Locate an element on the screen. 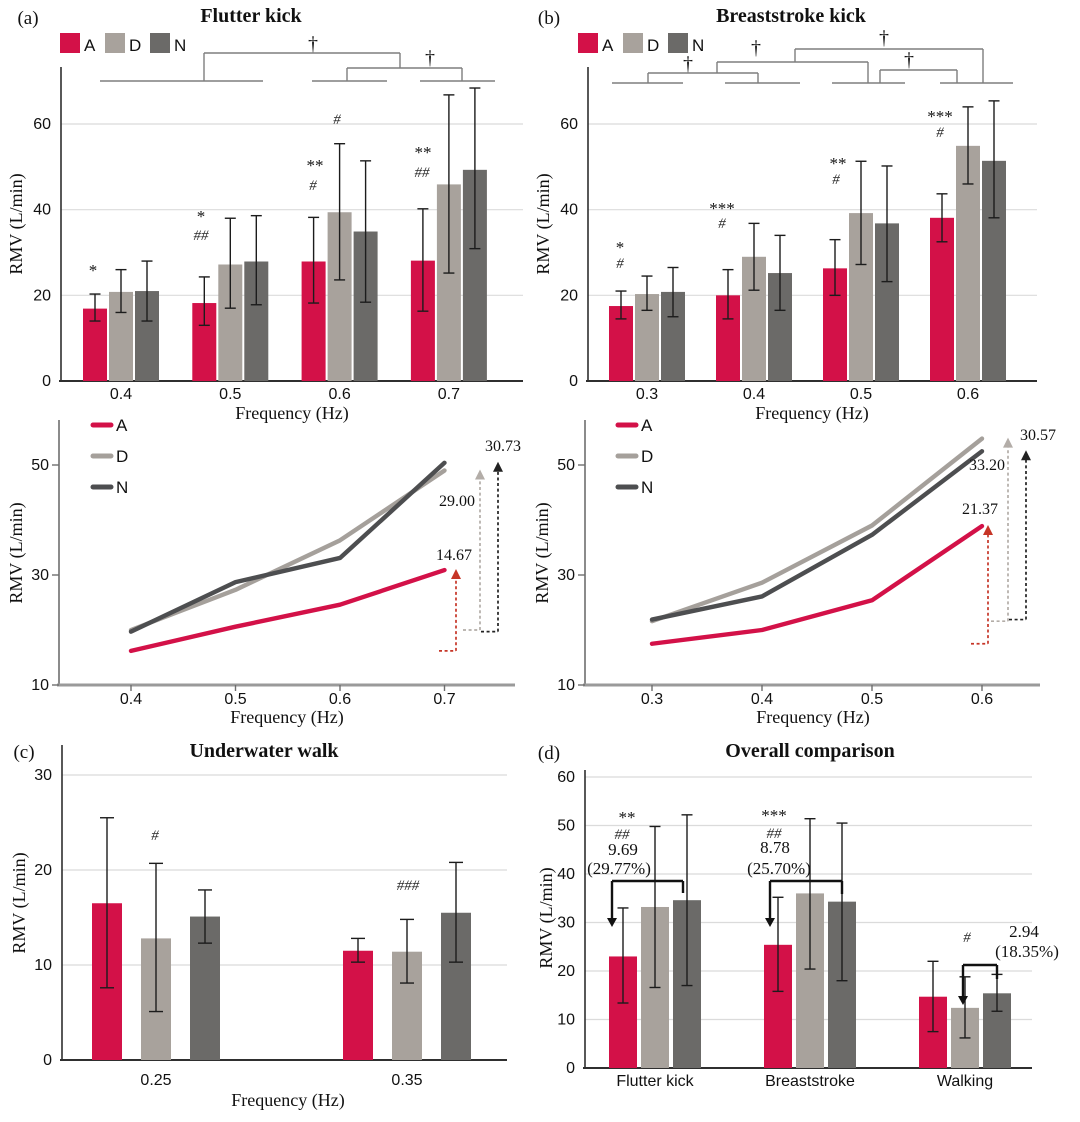  panel-title: Flutter kick is located at coordinates (251, 16).